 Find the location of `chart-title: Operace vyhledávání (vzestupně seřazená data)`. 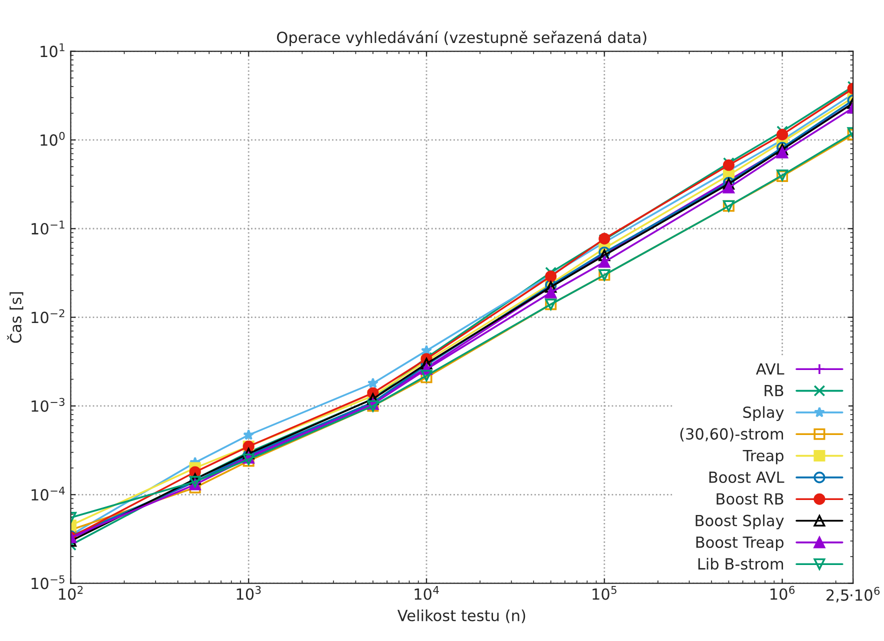

chart-title: Operace vyhledávání (vzestupně seřazená data) is located at coordinates (461, 38).